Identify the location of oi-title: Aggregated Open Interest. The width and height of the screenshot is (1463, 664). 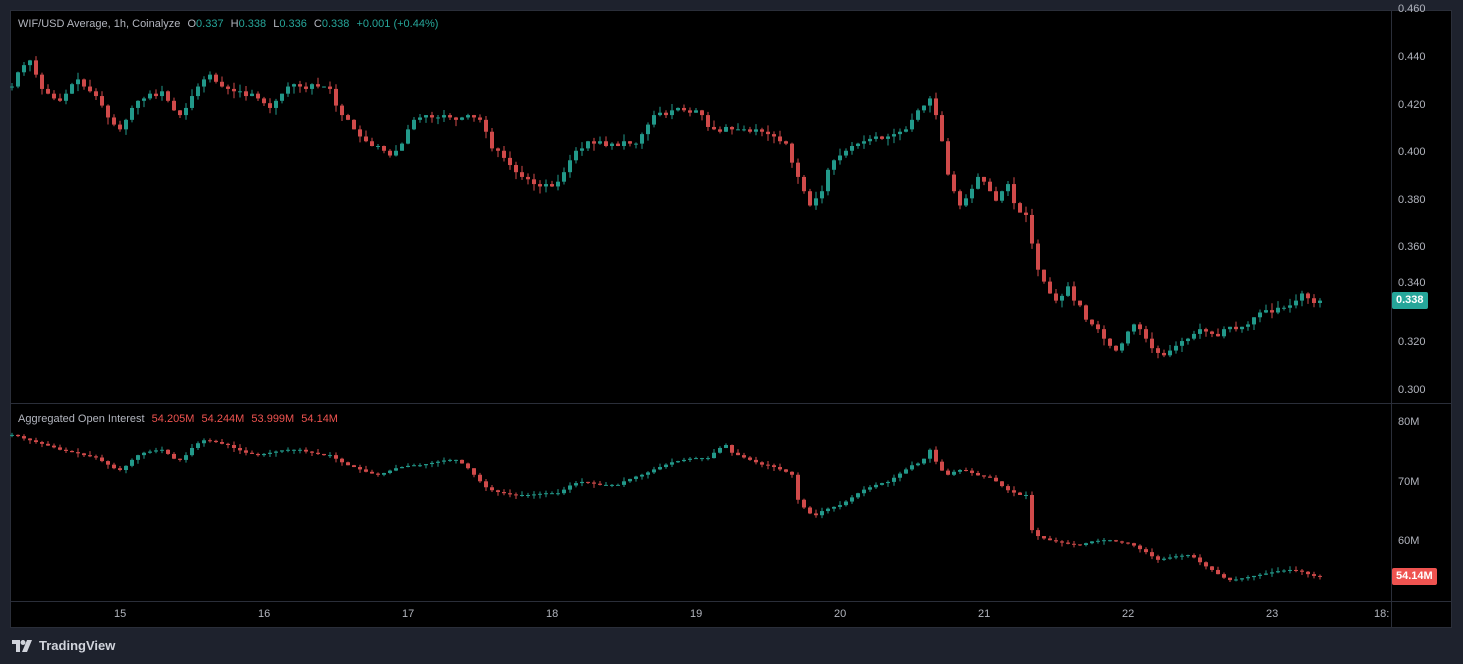
(81, 419).